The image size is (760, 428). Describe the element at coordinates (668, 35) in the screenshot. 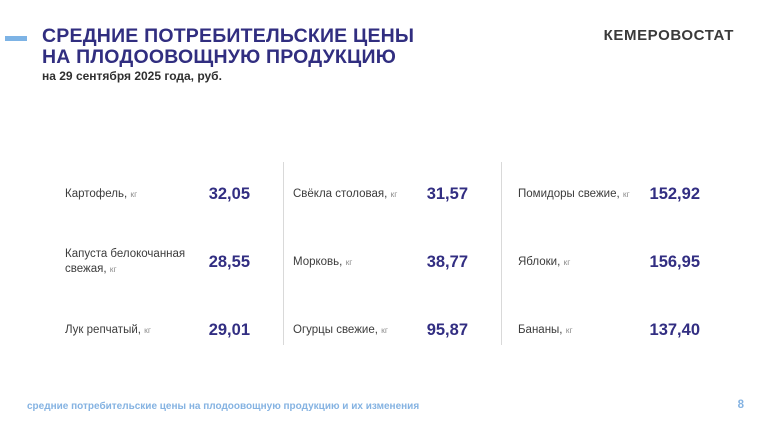

I see `logo-kemerovostat: КЕМЕРОВОСТАТ` at that location.